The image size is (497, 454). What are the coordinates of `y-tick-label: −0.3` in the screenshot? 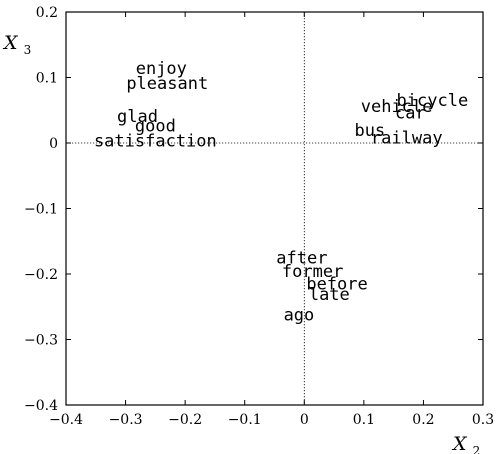 It's located at (41, 341).